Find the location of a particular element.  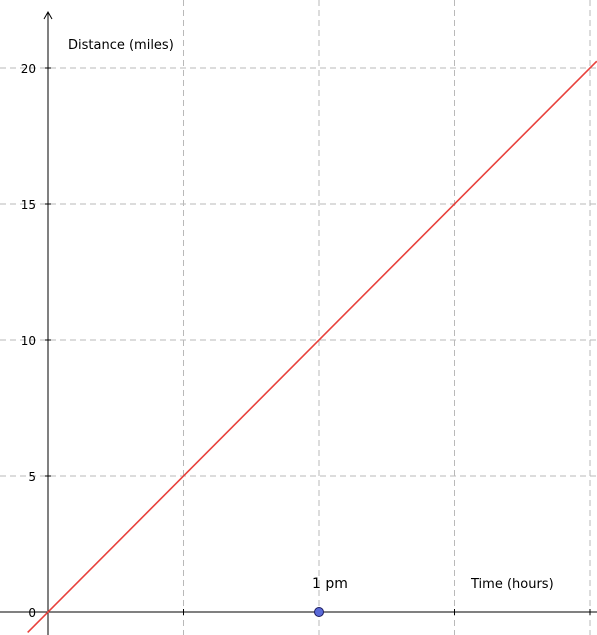

y-axis-label: Distance (miles) is located at coordinates (121, 45).